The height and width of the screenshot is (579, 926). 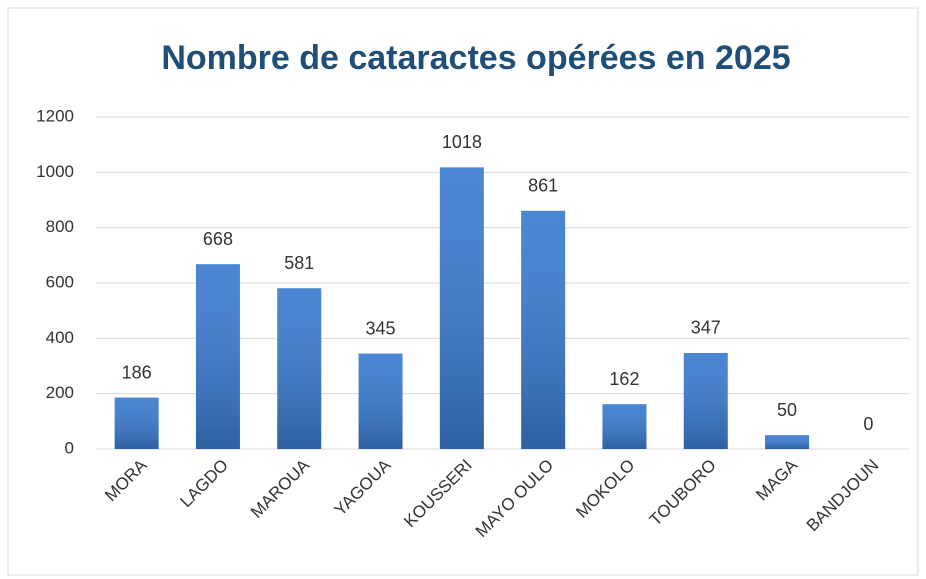 What do you see at coordinates (55, 171) in the screenshot?
I see `y-tick-label: 1000` at bounding box center [55, 171].